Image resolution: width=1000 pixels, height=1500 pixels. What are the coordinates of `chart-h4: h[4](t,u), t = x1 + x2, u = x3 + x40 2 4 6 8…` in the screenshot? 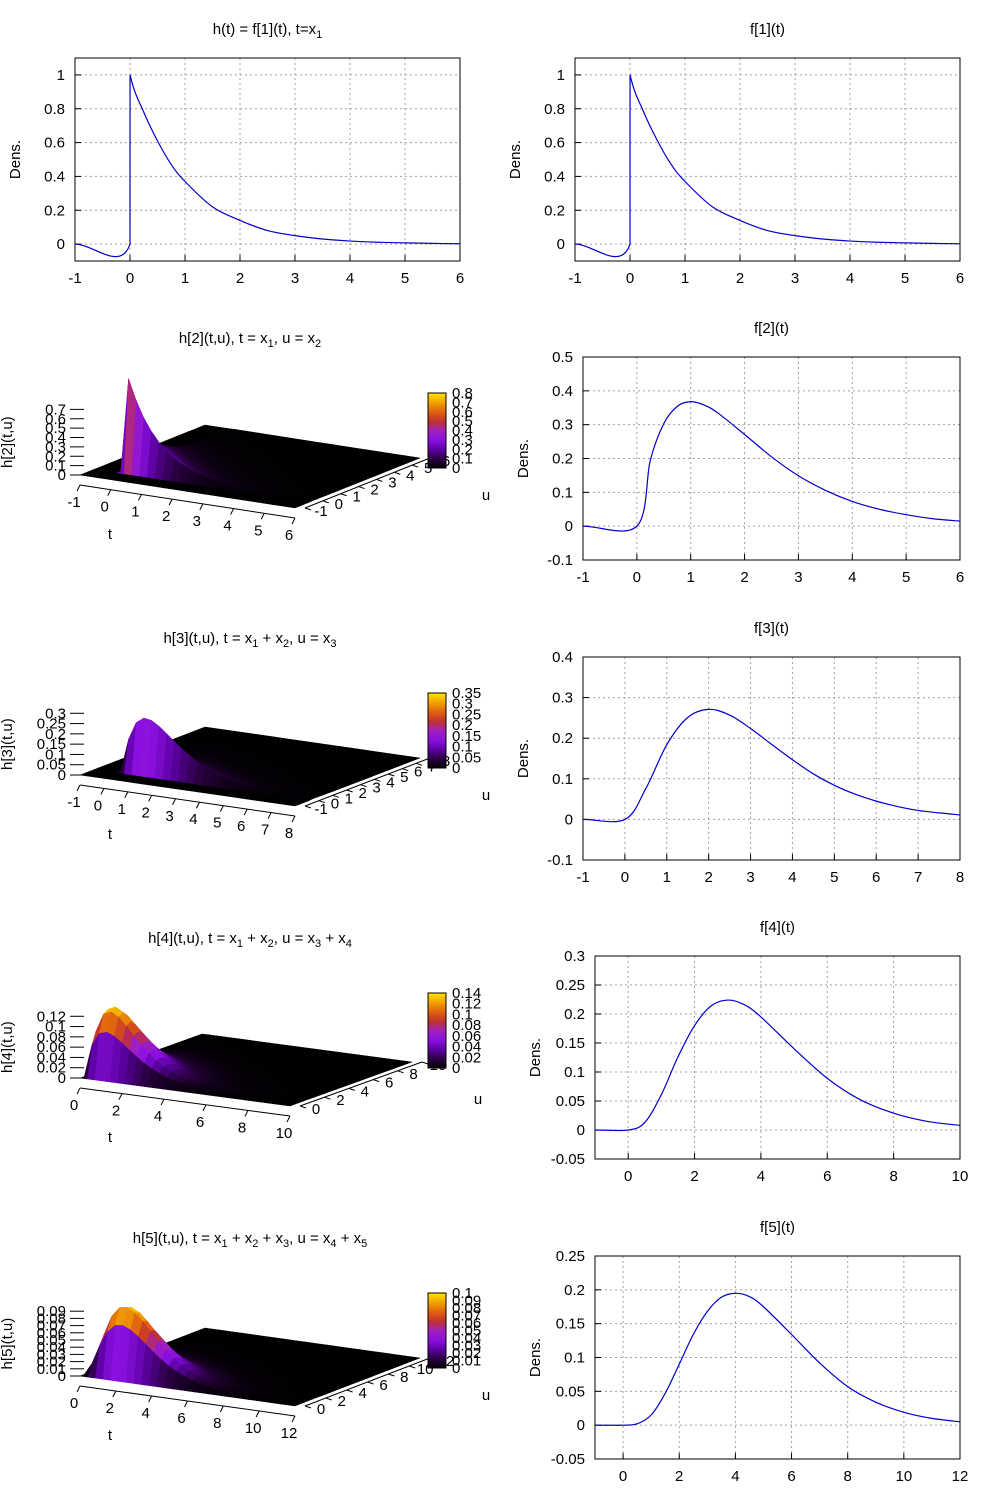 It's located at (241, 1038).